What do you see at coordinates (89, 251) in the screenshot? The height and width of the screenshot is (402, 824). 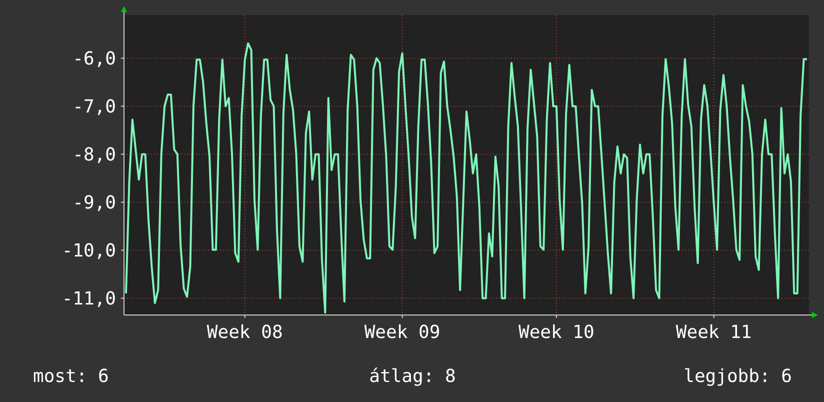 I see `y-tick-label: -10,0` at bounding box center [89, 251].